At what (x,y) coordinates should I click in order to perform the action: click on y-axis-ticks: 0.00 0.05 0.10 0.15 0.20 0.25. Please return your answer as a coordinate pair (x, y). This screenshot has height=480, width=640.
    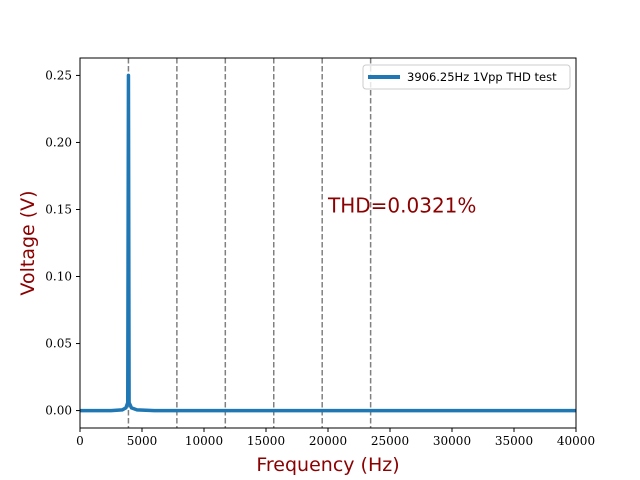
    Looking at the image, I should click on (62, 243).